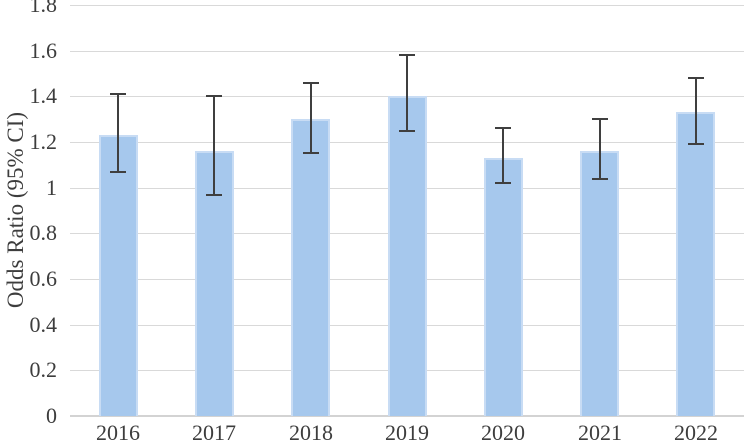 The height and width of the screenshot is (447, 744). What do you see at coordinates (407, 256) in the screenshot?
I see `bar-2019` at bounding box center [407, 256].